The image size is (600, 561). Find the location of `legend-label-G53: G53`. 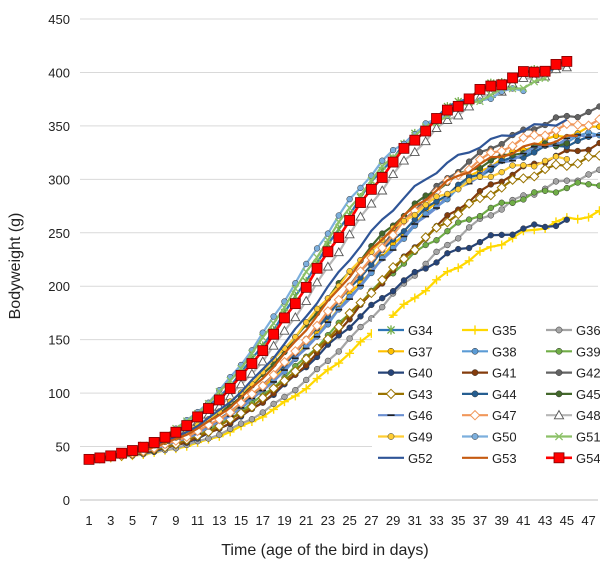

legend-label-G53: G53 is located at coordinates (504, 458).